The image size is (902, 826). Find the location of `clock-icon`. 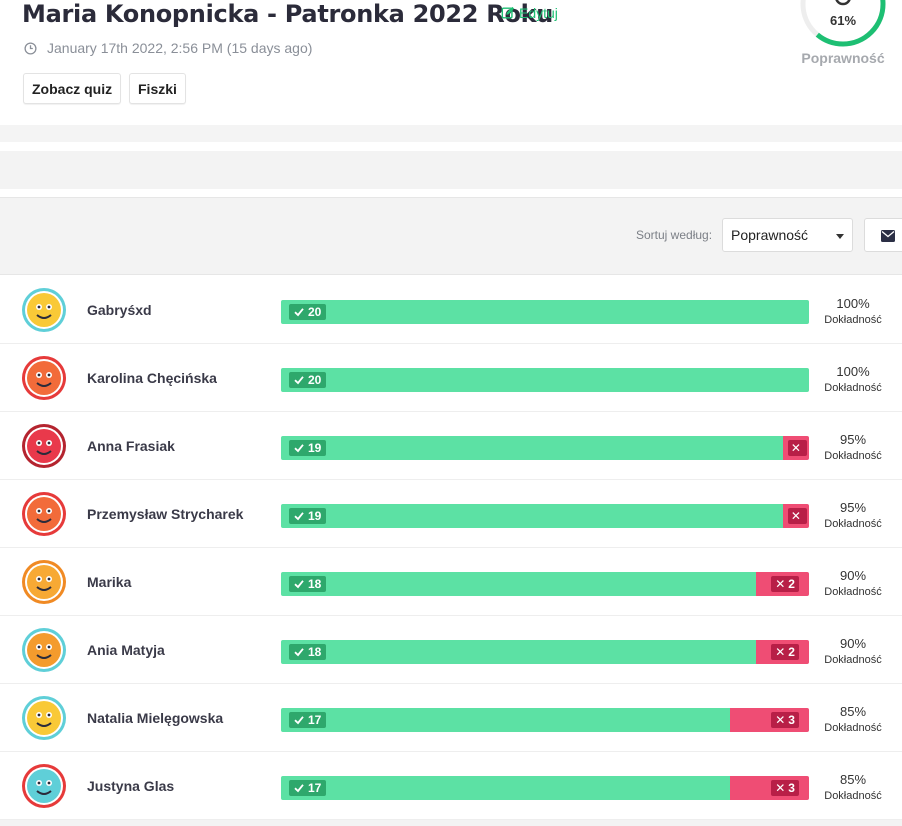

clock-icon is located at coordinates (30, 48).